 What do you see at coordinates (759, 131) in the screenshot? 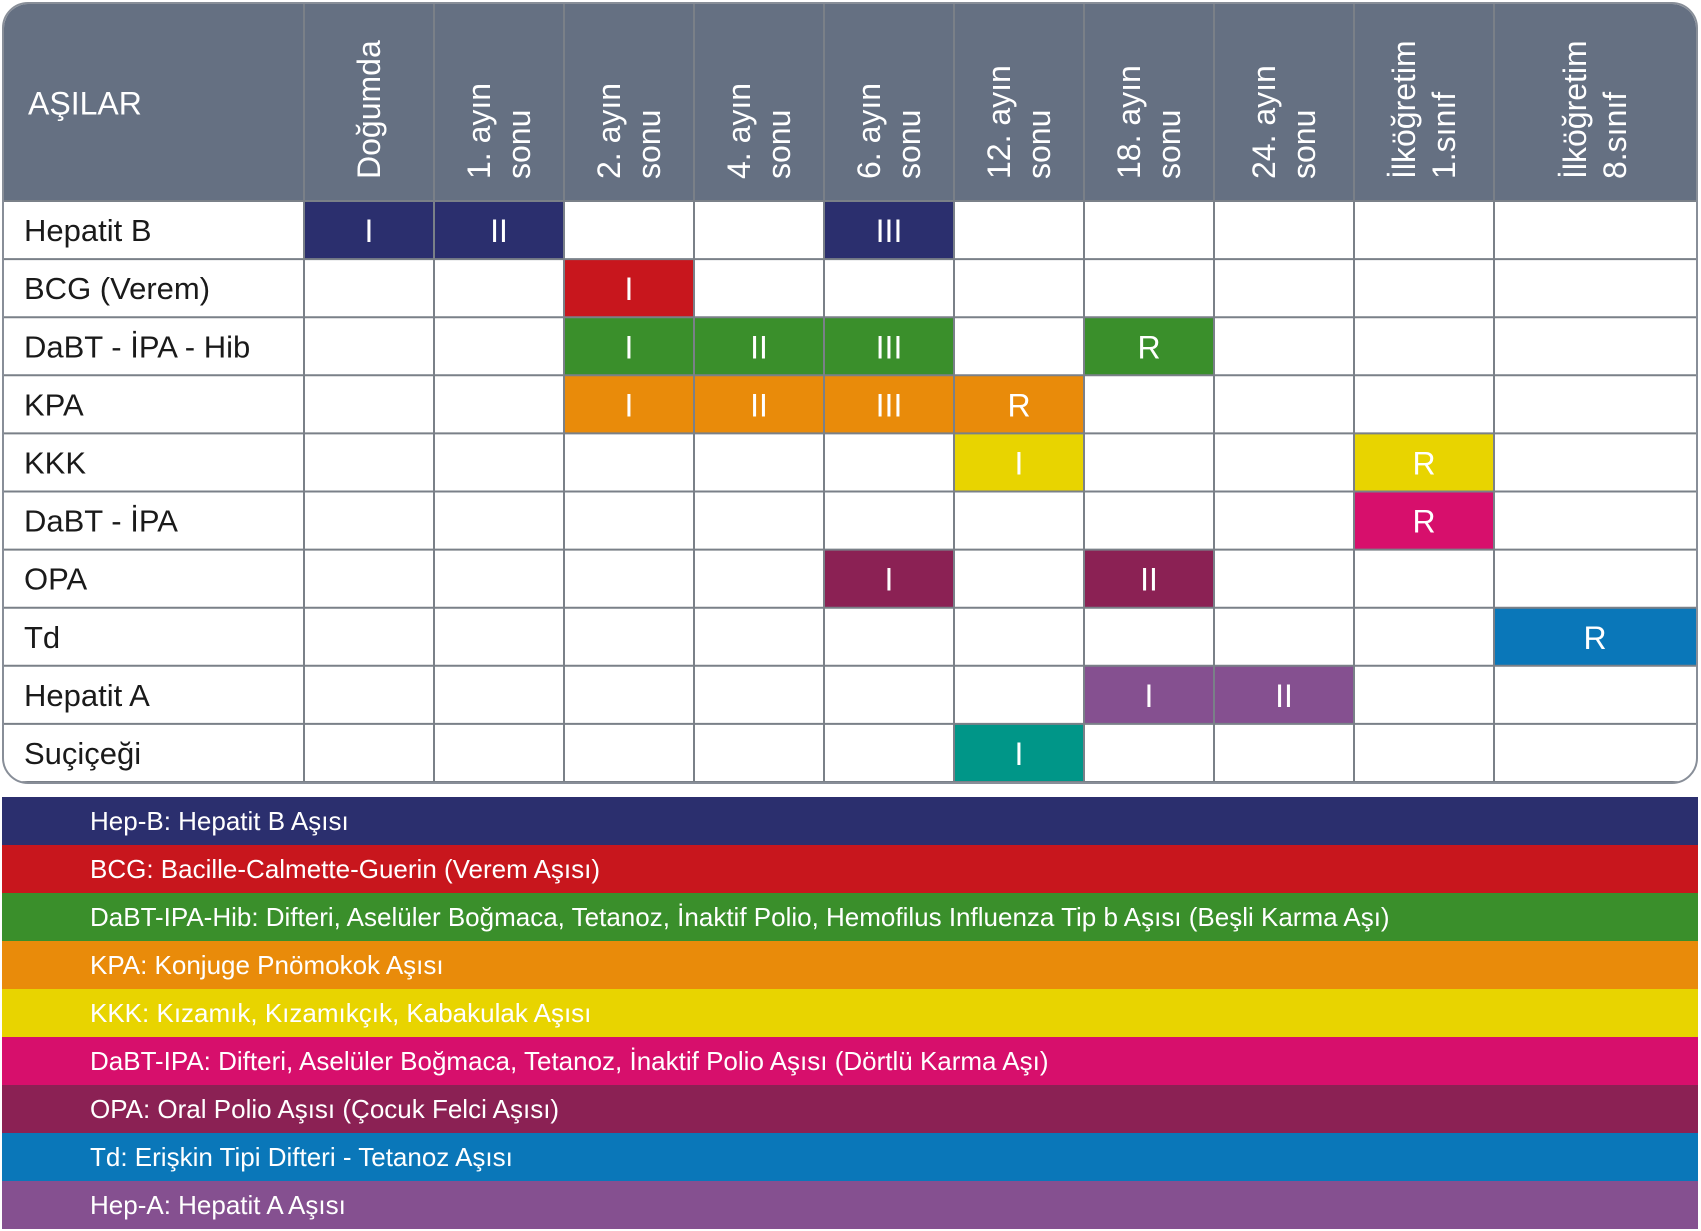
I see `column-header-4: 4. ayın sonu` at bounding box center [759, 131].